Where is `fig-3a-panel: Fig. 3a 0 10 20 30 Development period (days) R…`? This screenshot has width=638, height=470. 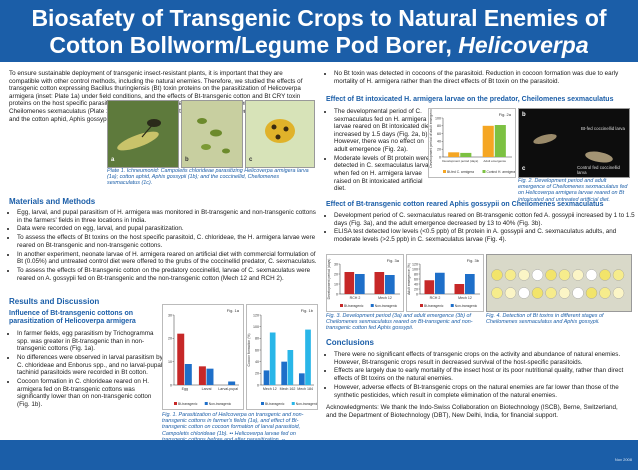
fig-3a-panel: Fig. 3a 0 10 20 30 Development period (days) R… is located at coordinates (365, 283).